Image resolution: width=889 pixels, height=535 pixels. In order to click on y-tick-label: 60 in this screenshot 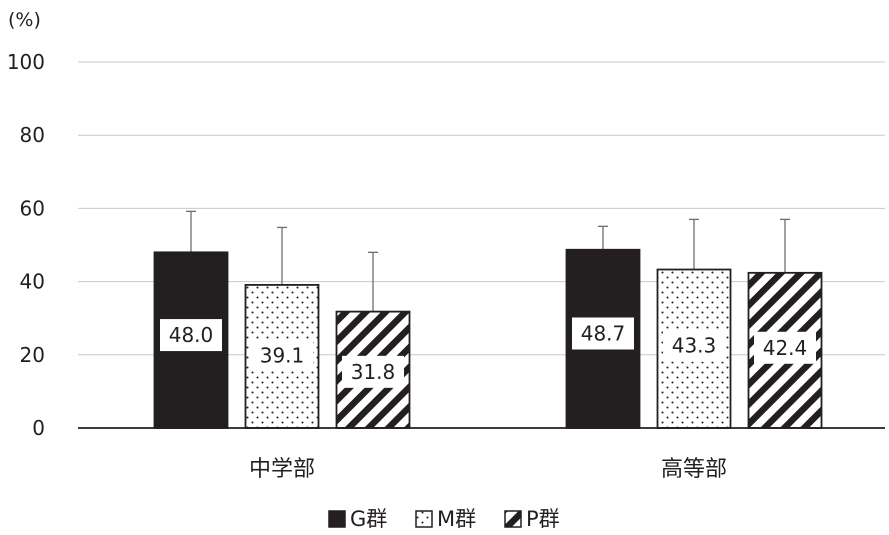, I will do `click(32, 208)`.